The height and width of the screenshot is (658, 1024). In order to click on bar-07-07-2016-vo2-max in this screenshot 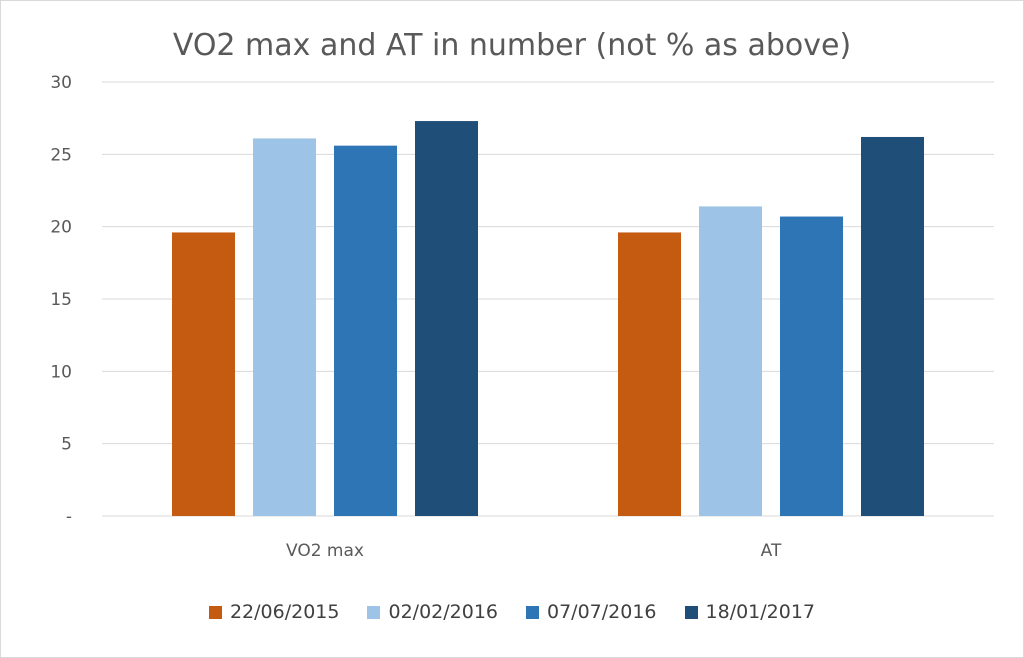, I will do `click(365, 331)`.